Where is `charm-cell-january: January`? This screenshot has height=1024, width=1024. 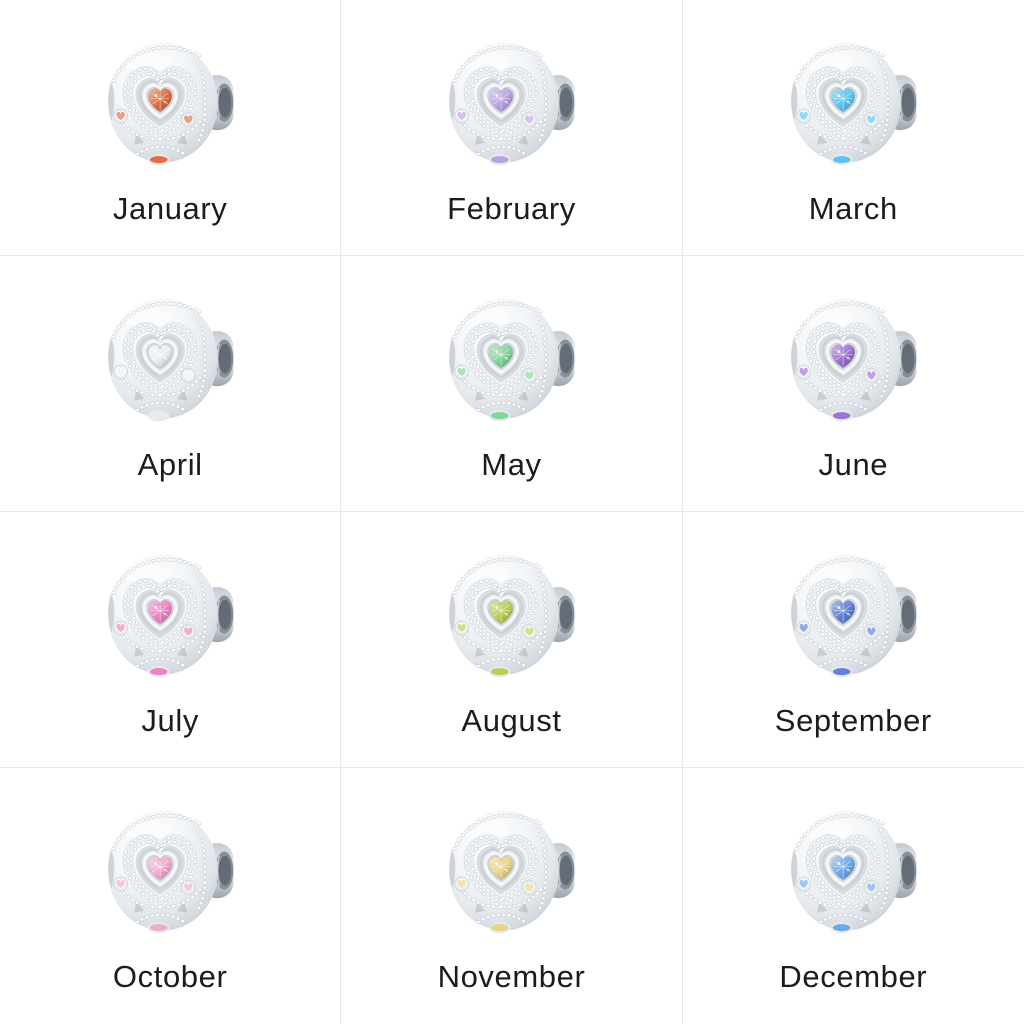
charm-cell-january: January is located at coordinates (171, 128).